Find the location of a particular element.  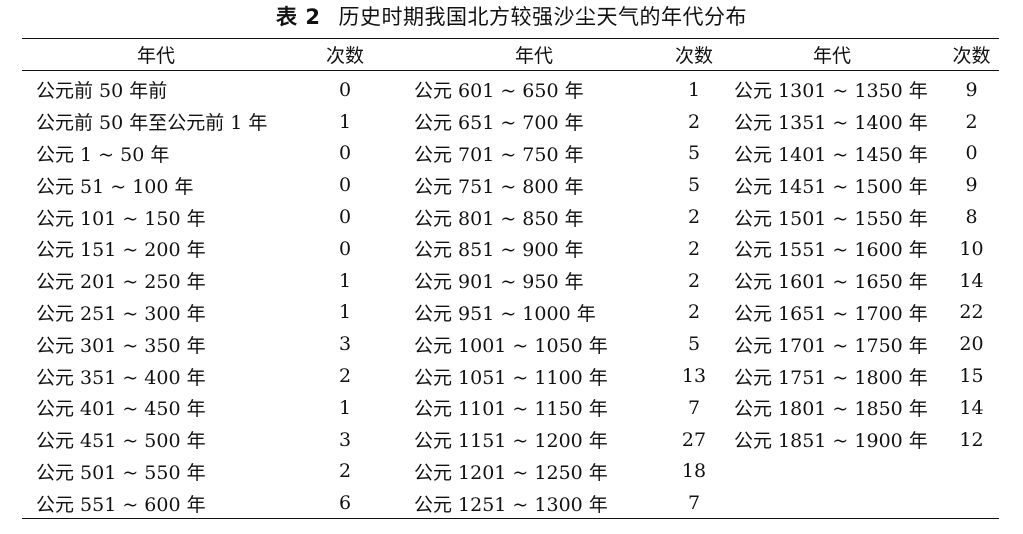

count-cell: 22 is located at coordinates (971, 312).